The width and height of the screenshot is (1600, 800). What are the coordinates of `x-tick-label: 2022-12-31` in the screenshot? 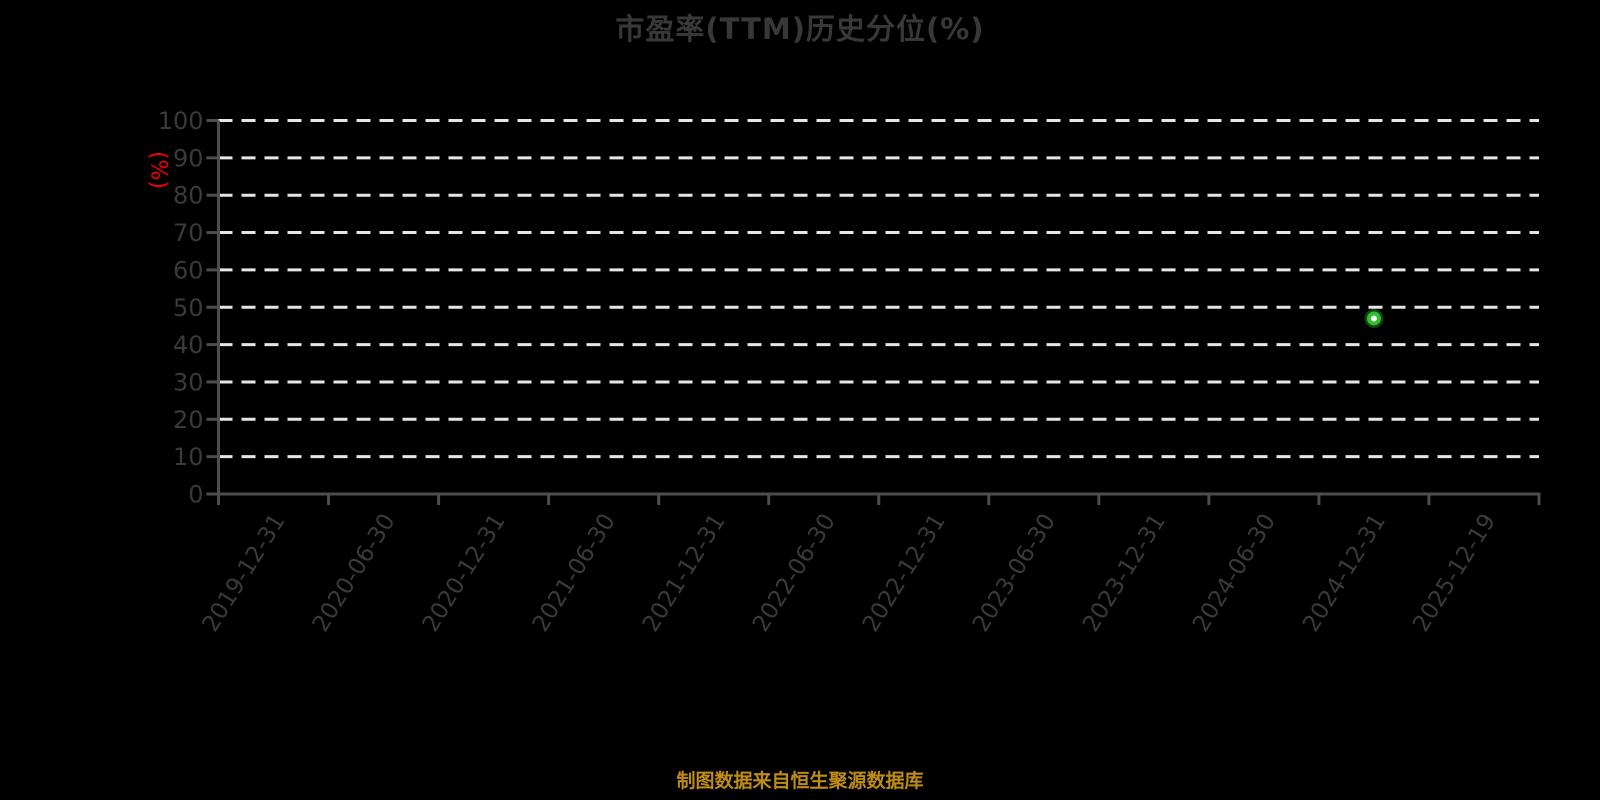 It's located at (904, 572).